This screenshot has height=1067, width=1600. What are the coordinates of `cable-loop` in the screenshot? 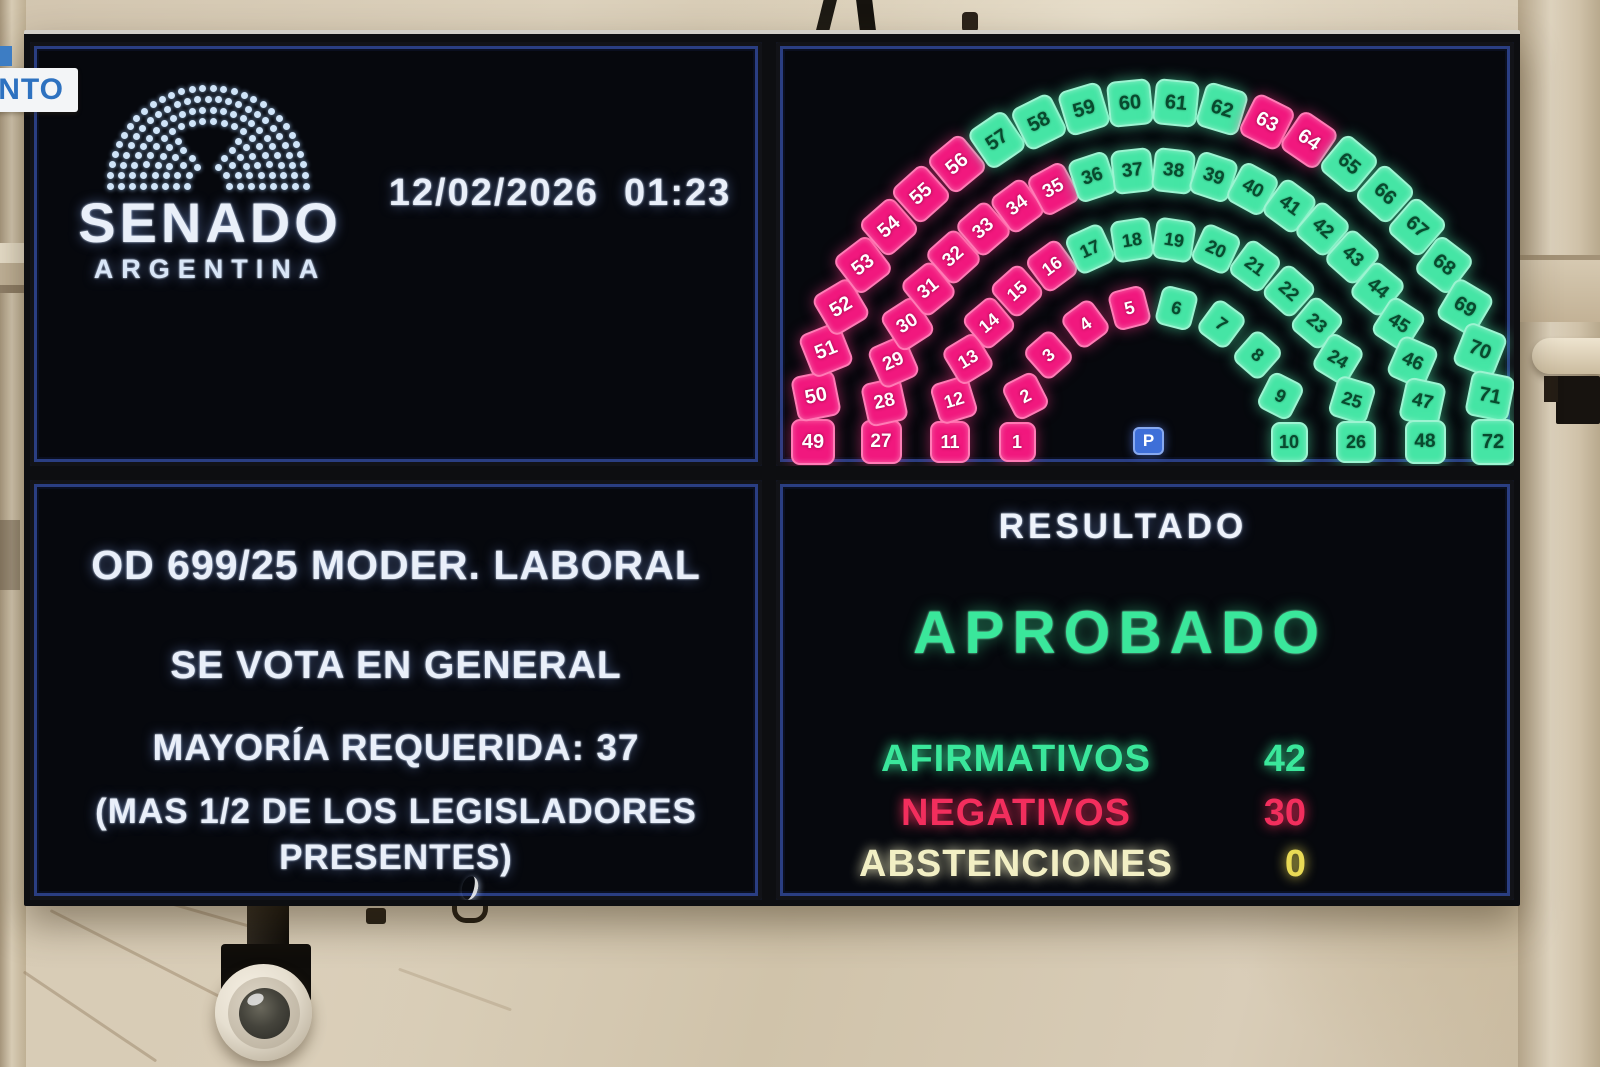 It's located at (470, 910).